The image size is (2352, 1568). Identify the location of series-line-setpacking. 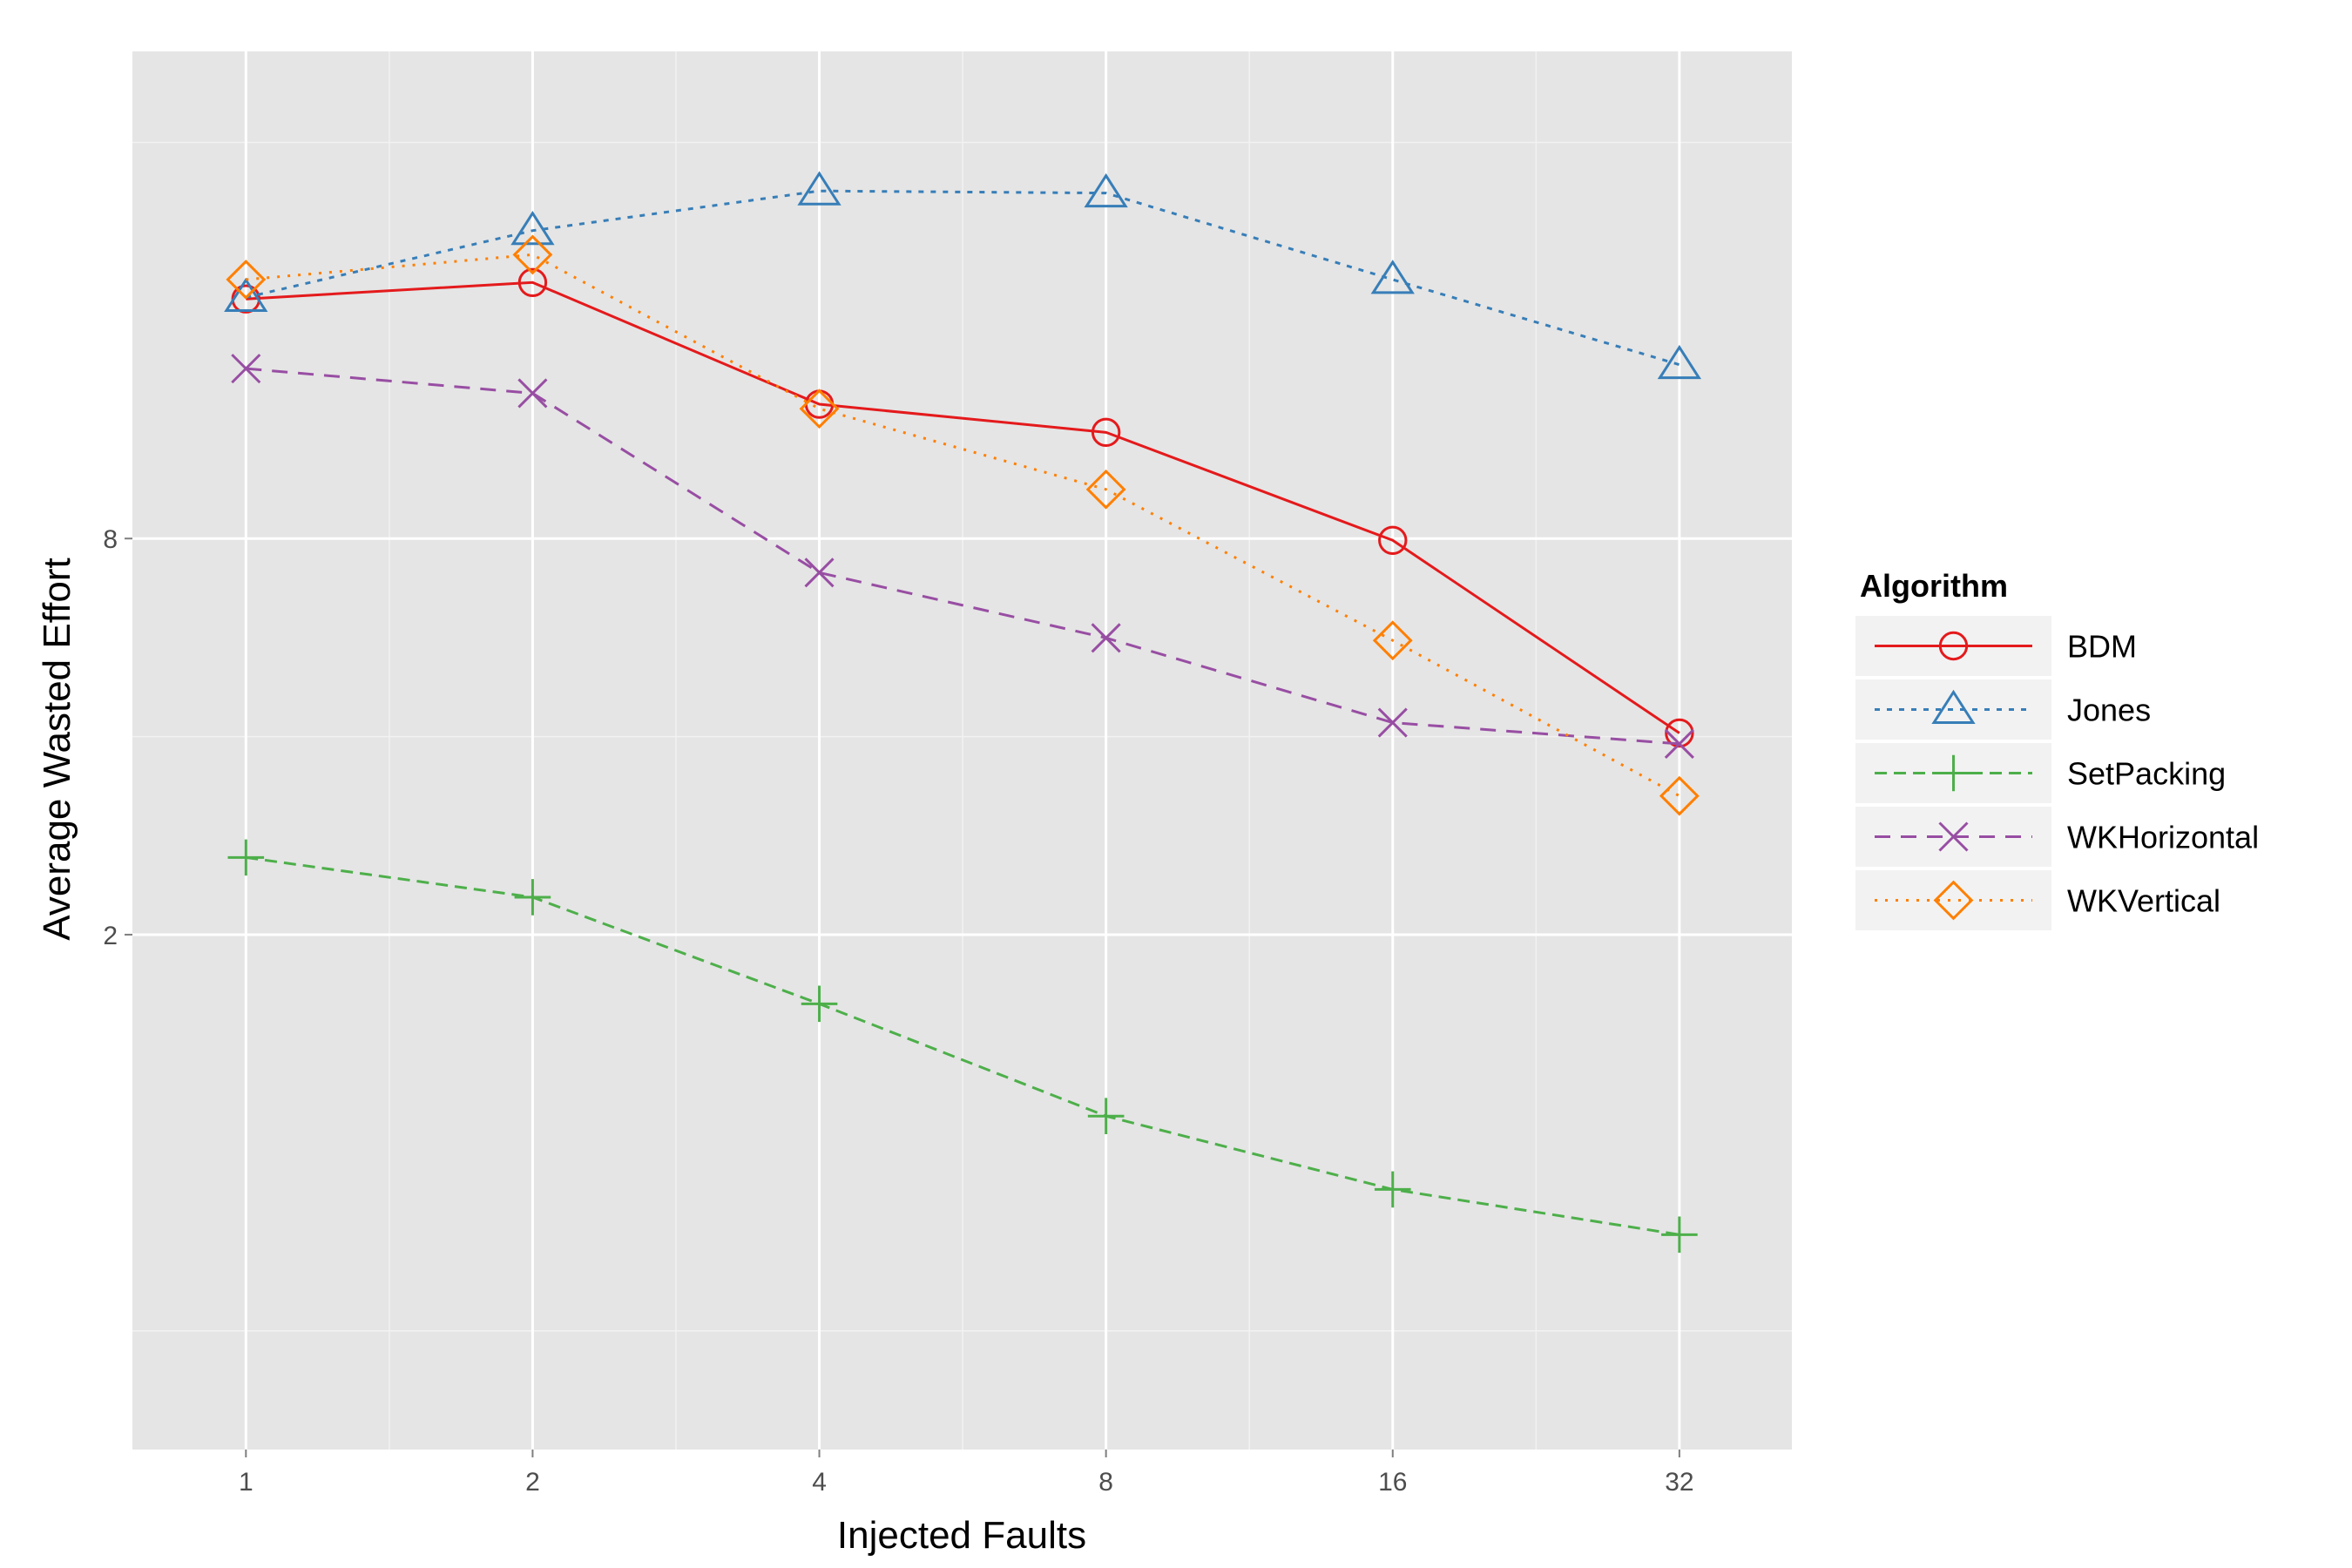
(963, 1045).